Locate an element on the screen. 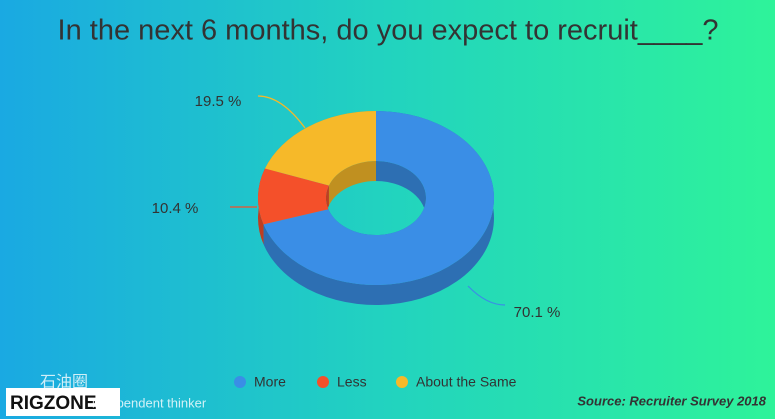  data-label: 10.4 % is located at coordinates (175, 208).